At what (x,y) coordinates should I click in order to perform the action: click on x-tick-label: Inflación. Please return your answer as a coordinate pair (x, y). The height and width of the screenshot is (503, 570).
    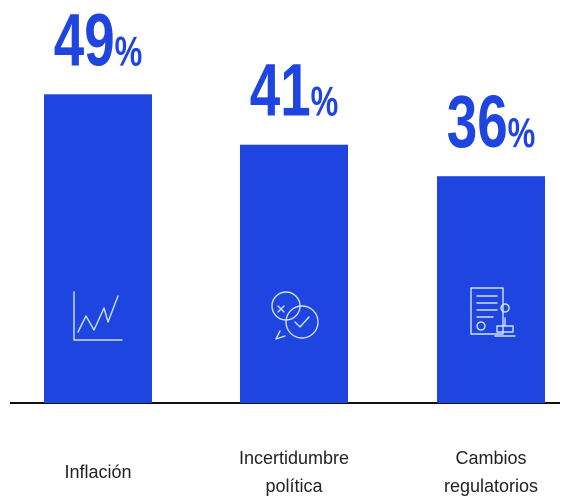
    Looking at the image, I should click on (98, 472).